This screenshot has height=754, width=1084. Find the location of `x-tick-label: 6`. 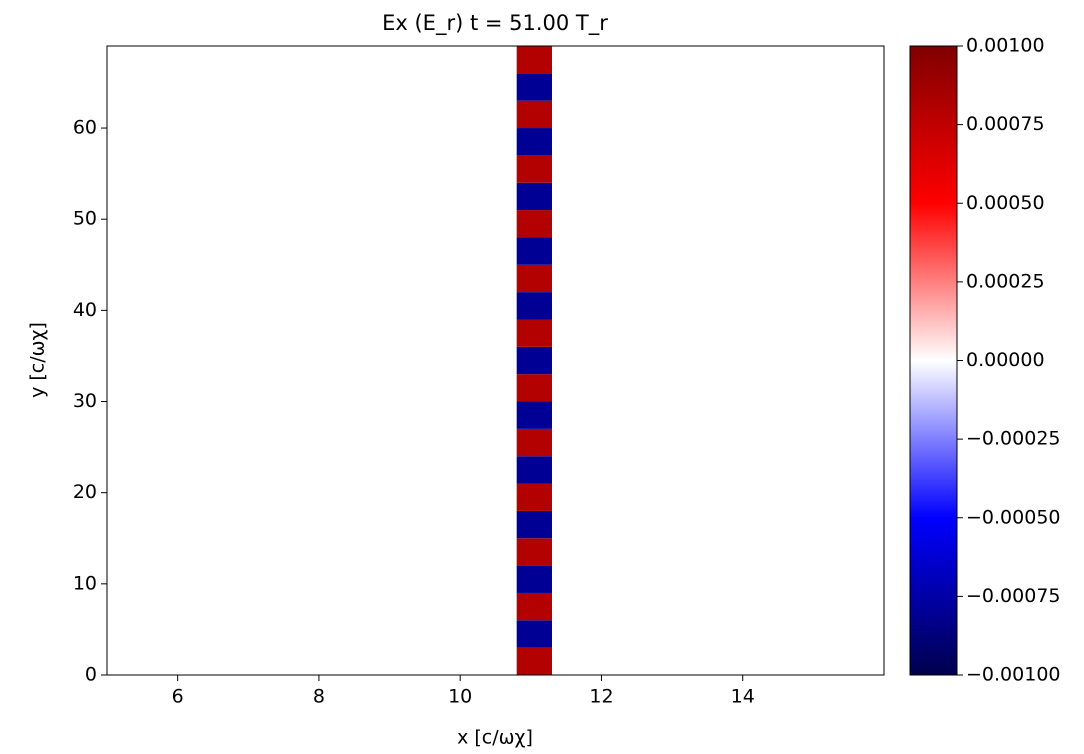

x-tick-label: 6 is located at coordinates (178, 697).